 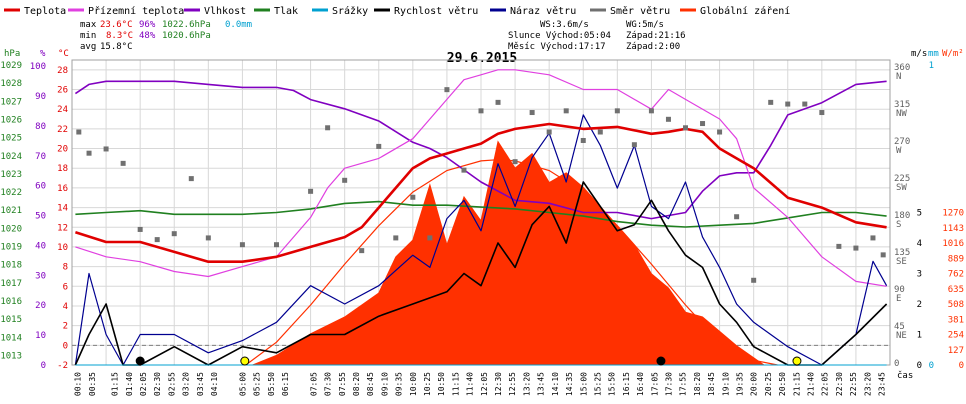 I want to click on legend-item-vlhkost: Vlhkost, so click(x=215, y=11).